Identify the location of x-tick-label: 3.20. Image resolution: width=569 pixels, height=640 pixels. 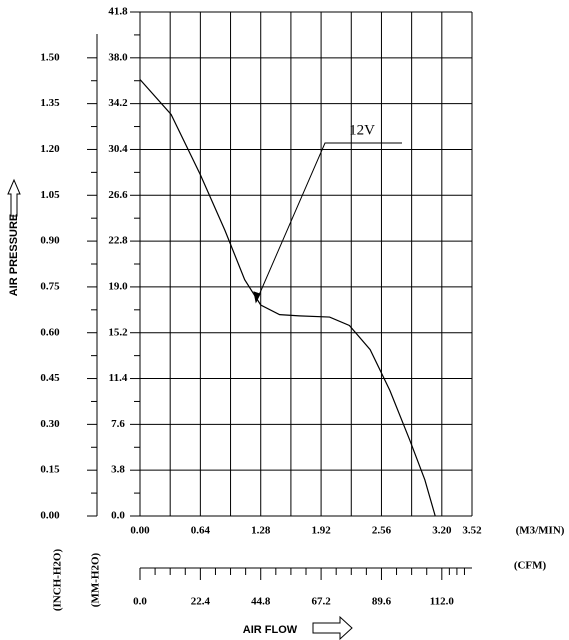
(442, 531).